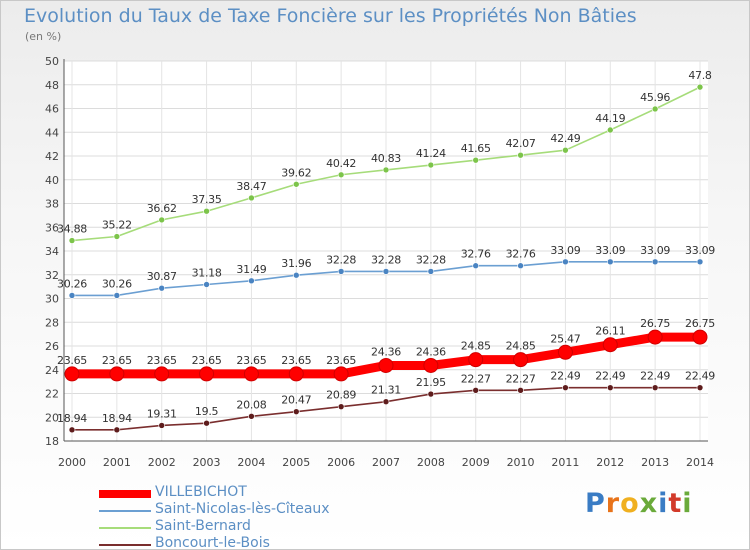 The image size is (750, 550). Describe the element at coordinates (117, 225) in the screenshot. I see `data-label: 35.22` at that location.